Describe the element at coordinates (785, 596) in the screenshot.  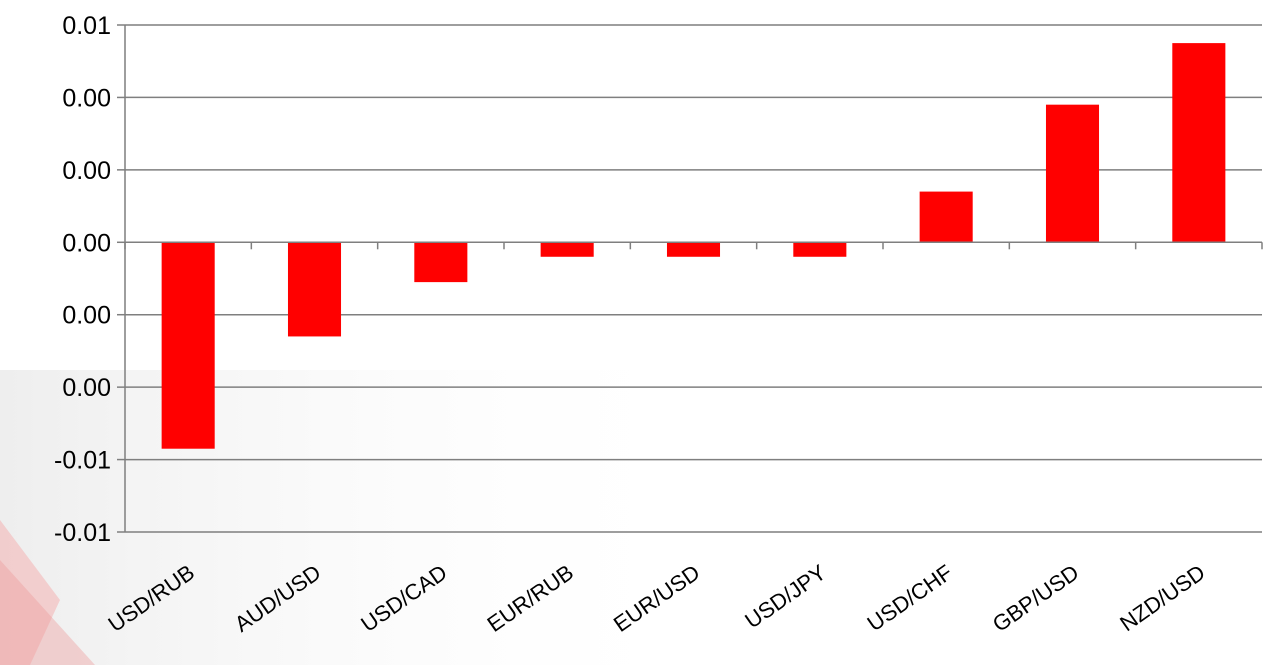
I see `x-tick-label: USD/JPY` at that location.